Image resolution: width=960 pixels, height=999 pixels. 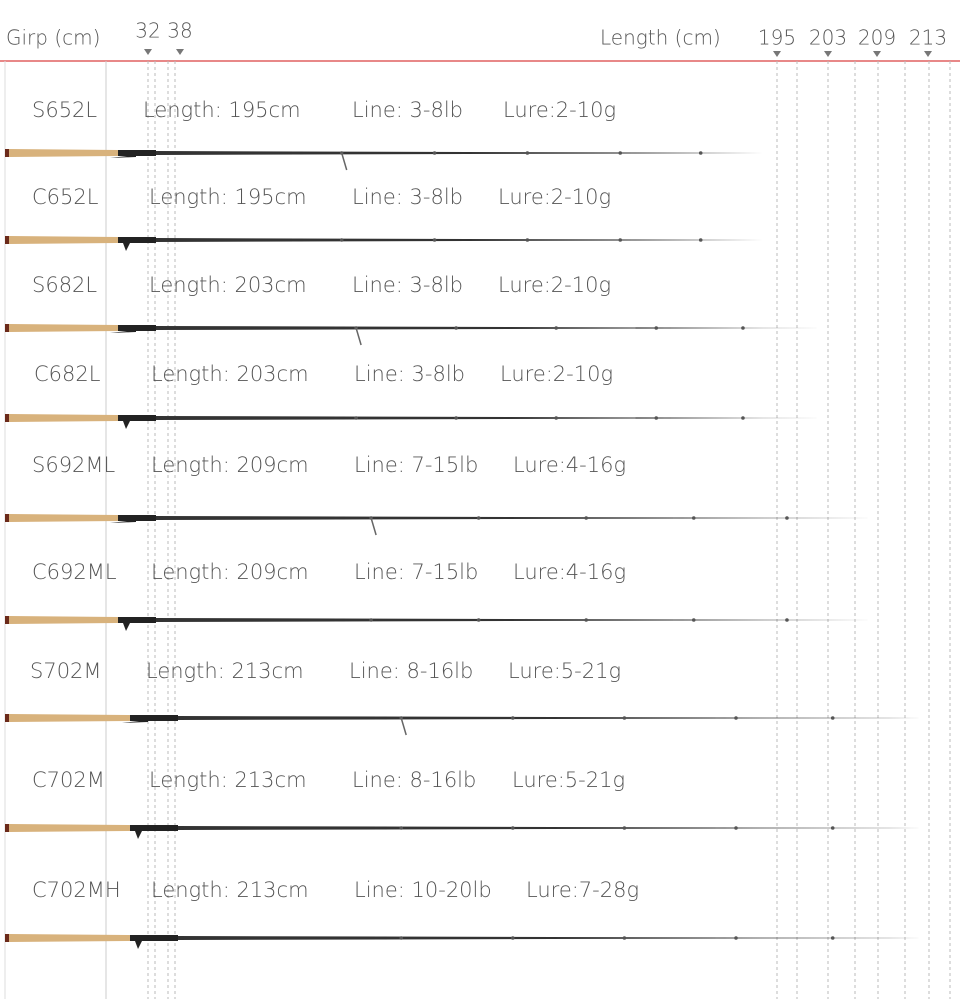 What do you see at coordinates (66, 671) in the screenshot?
I see `row-model: S702M` at bounding box center [66, 671].